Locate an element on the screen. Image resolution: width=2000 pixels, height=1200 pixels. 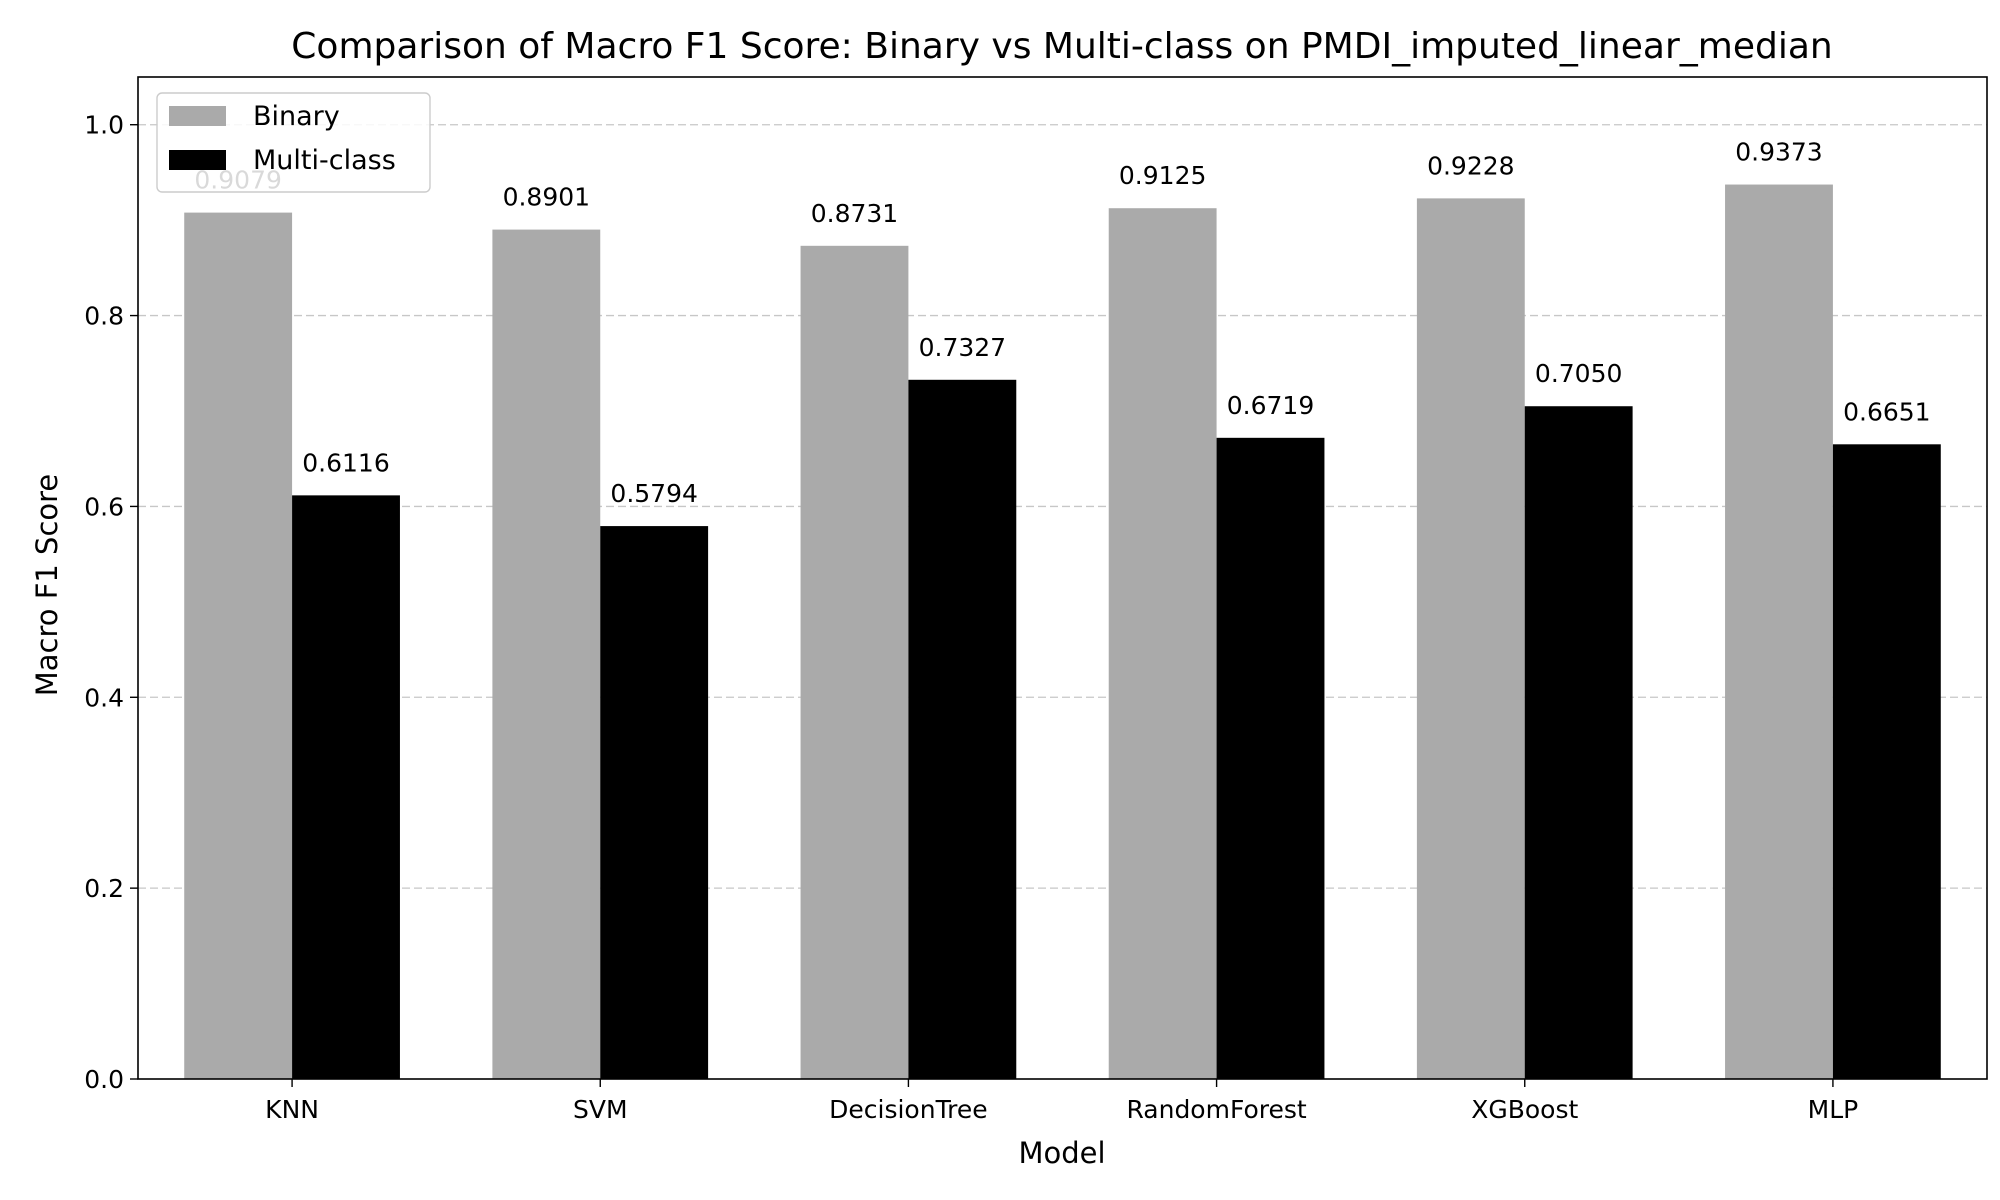
bar-binary-mlp is located at coordinates (1779, 632).